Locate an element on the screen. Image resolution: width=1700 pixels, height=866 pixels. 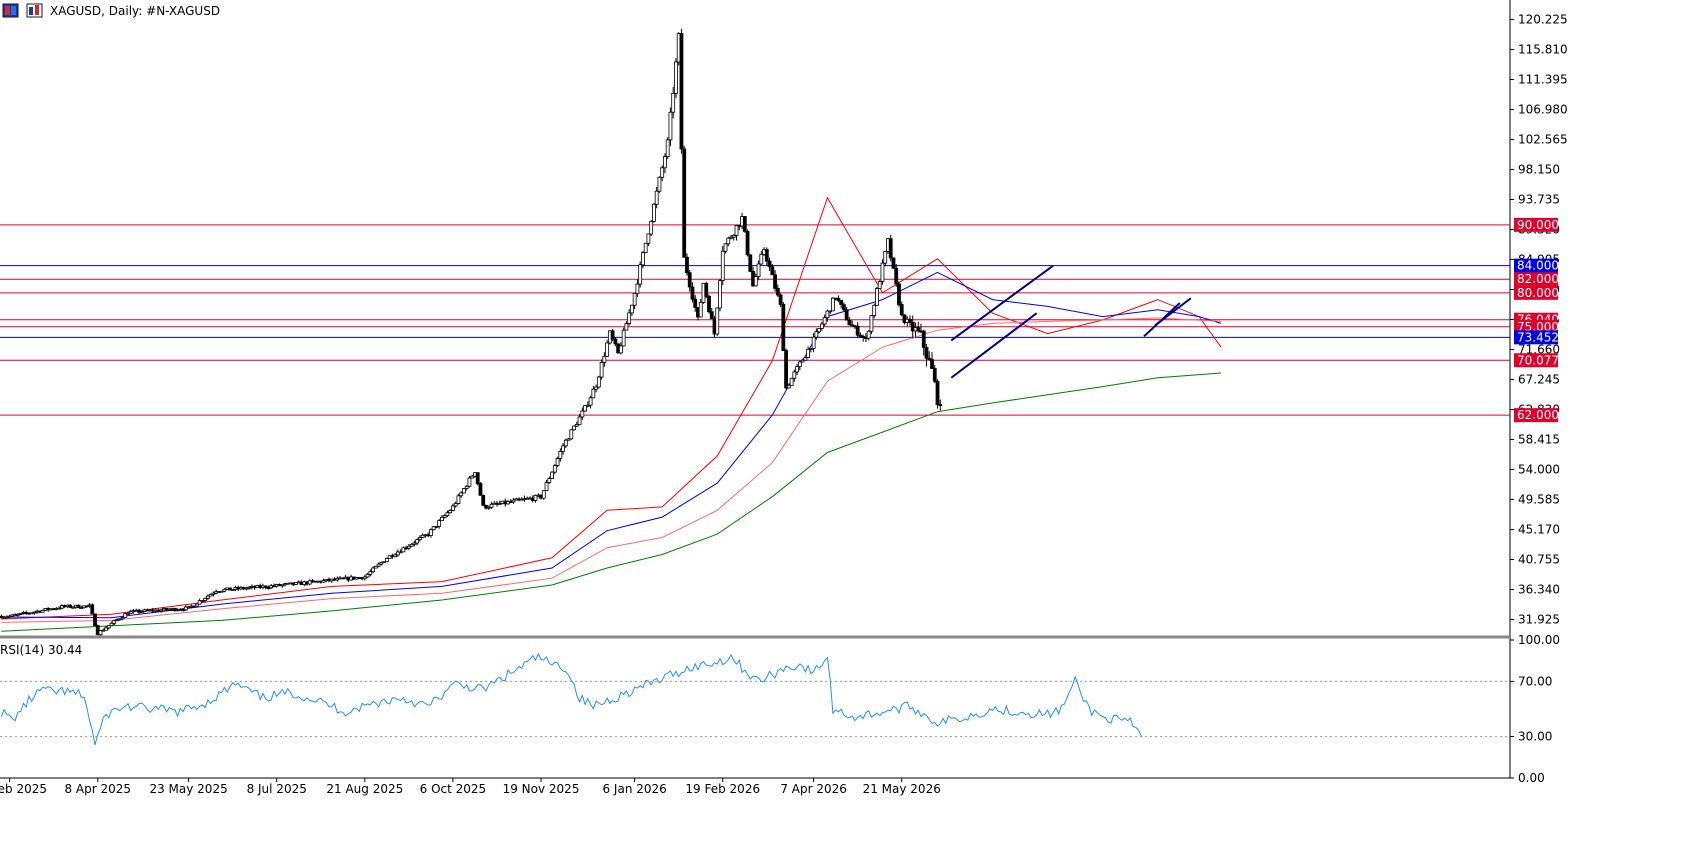
level-label: 73.452 is located at coordinates (1538, 337).